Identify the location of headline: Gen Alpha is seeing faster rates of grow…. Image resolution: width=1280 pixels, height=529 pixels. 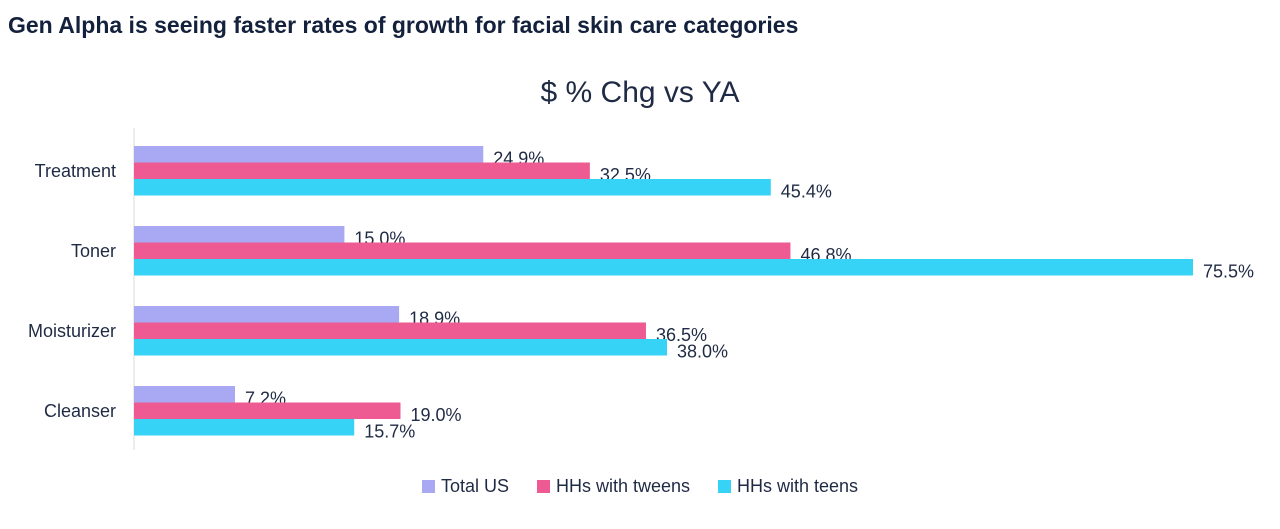
(403, 25).